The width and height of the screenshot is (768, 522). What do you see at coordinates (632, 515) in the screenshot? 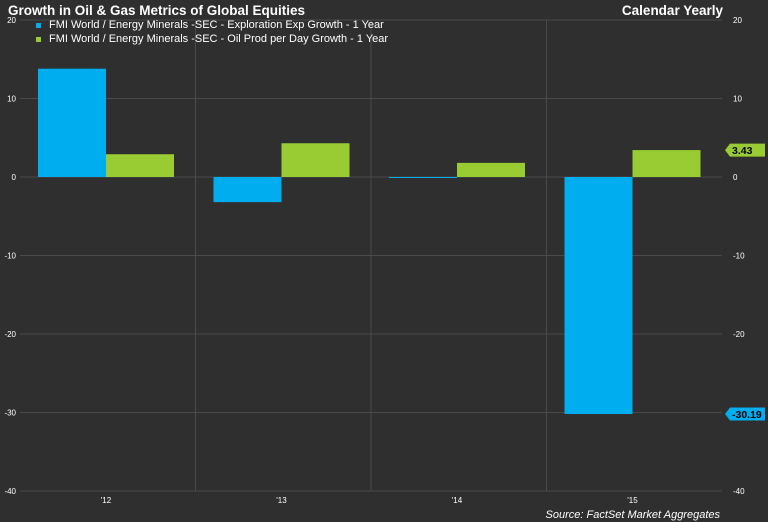
I see `source-note: Source: FactSet Market Aggregates` at bounding box center [632, 515].